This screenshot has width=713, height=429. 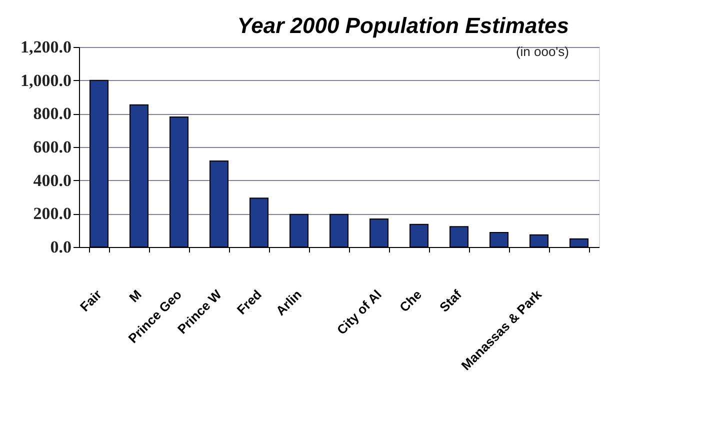 What do you see at coordinates (52, 180) in the screenshot?
I see `y-tick-label: 400.0` at bounding box center [52, 180].